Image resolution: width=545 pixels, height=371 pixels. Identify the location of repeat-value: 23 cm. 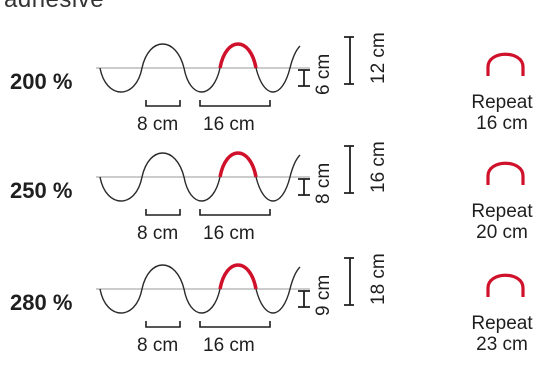
(502, 344).